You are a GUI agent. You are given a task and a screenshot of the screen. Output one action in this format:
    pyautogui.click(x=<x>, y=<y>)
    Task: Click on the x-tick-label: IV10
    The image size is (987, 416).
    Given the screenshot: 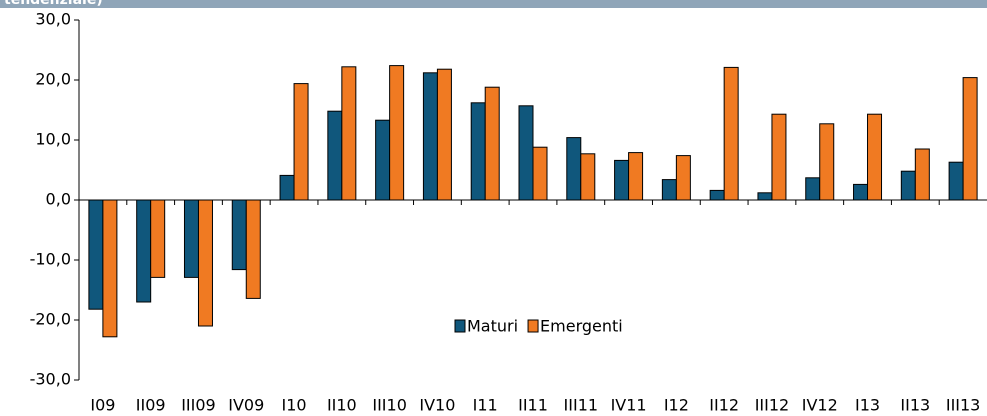 What is the action you would take?
    pyautogui.click(x=437, y=405)
    